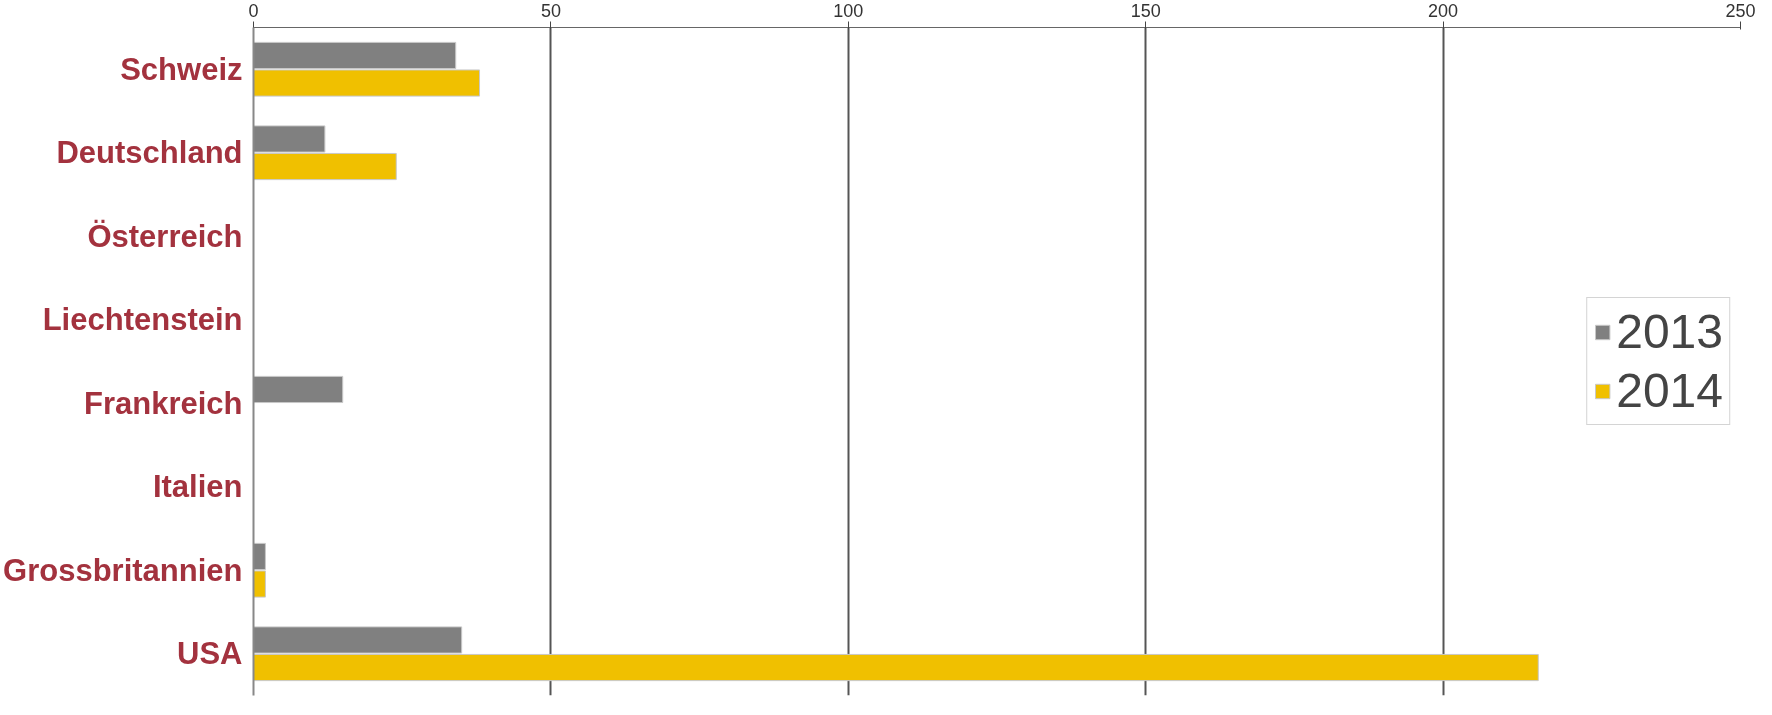  What do you see at coordinates (197, 487) in the screenshot?
I see `y-tick-label: Italien` at bounding box center [197, 487].